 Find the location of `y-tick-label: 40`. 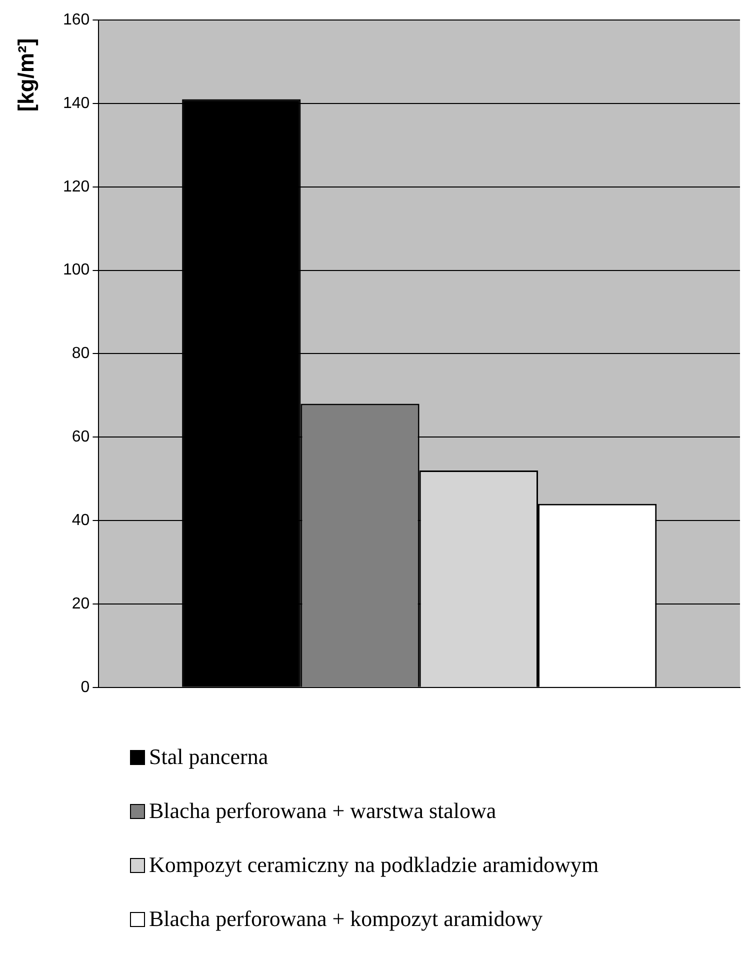

y-tick-label: 40 is located at coordinates (81, 520).